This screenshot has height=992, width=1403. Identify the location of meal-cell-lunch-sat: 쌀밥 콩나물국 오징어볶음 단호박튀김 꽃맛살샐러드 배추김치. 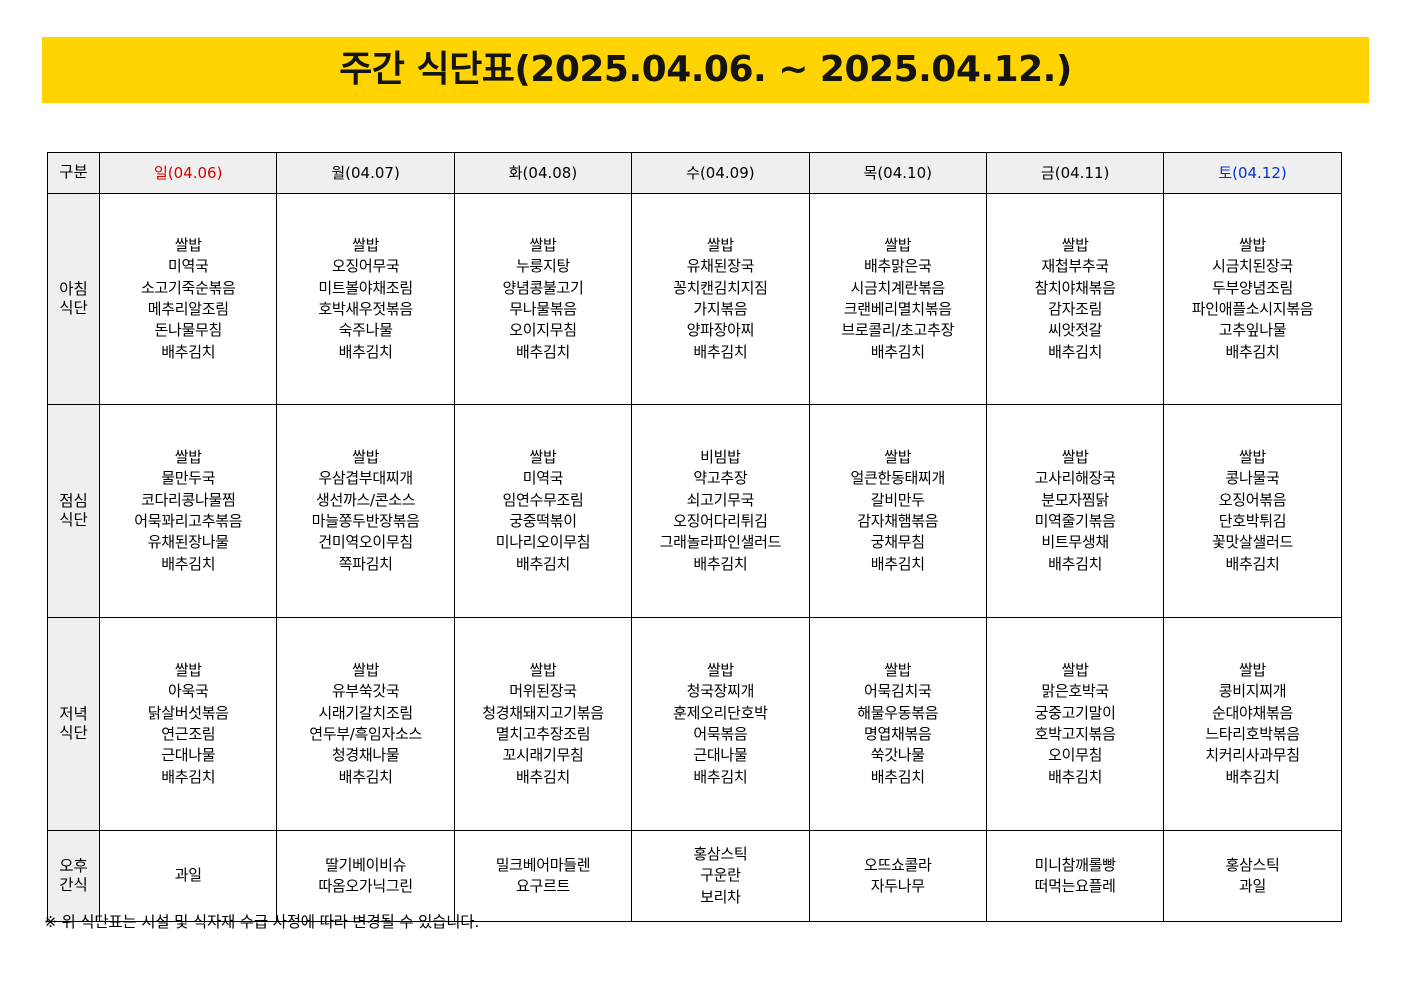
(1252, 511).